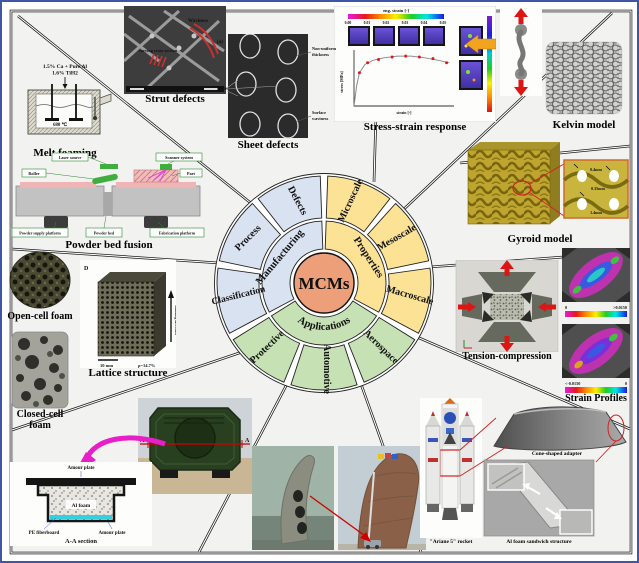 Image resolution: width=639 pixels, height=563 pixels. I want to click on specimen-bottom-grip, so click(507, 332).